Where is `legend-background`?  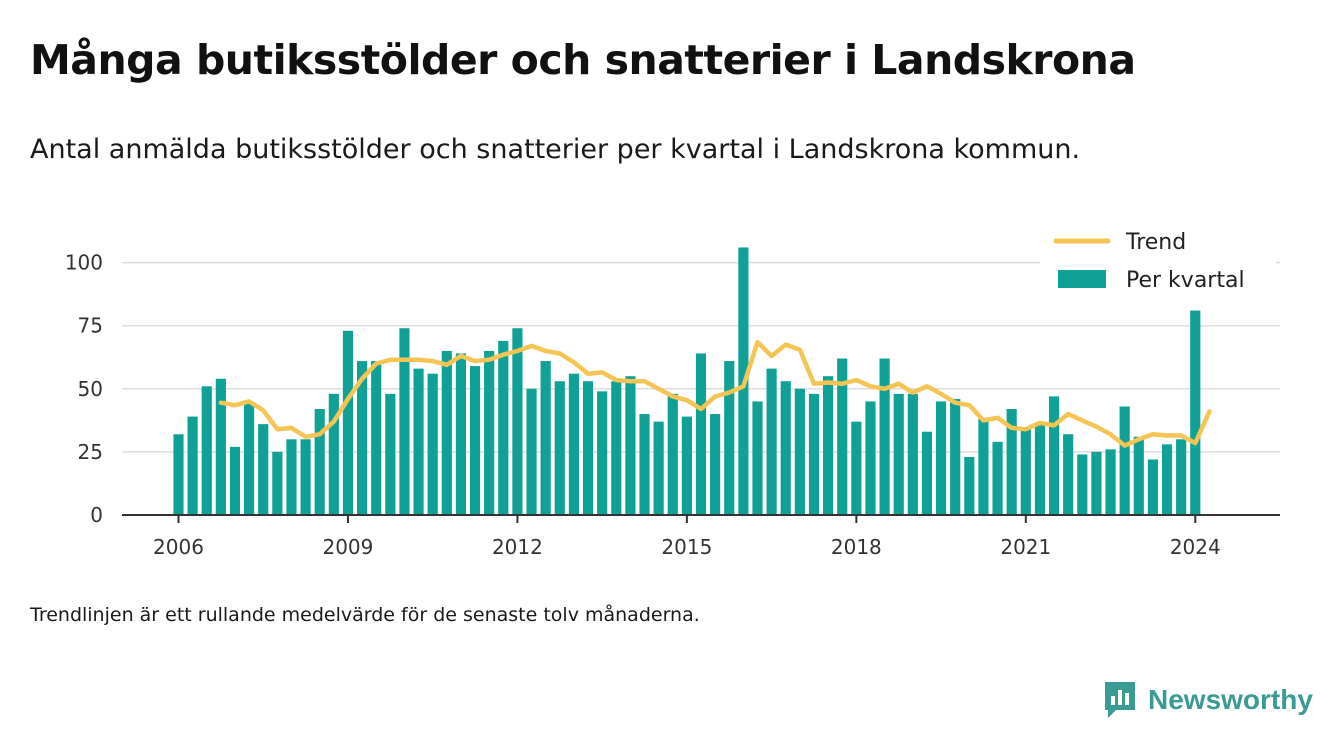
legend-background is located at coordinates (1158, 263).